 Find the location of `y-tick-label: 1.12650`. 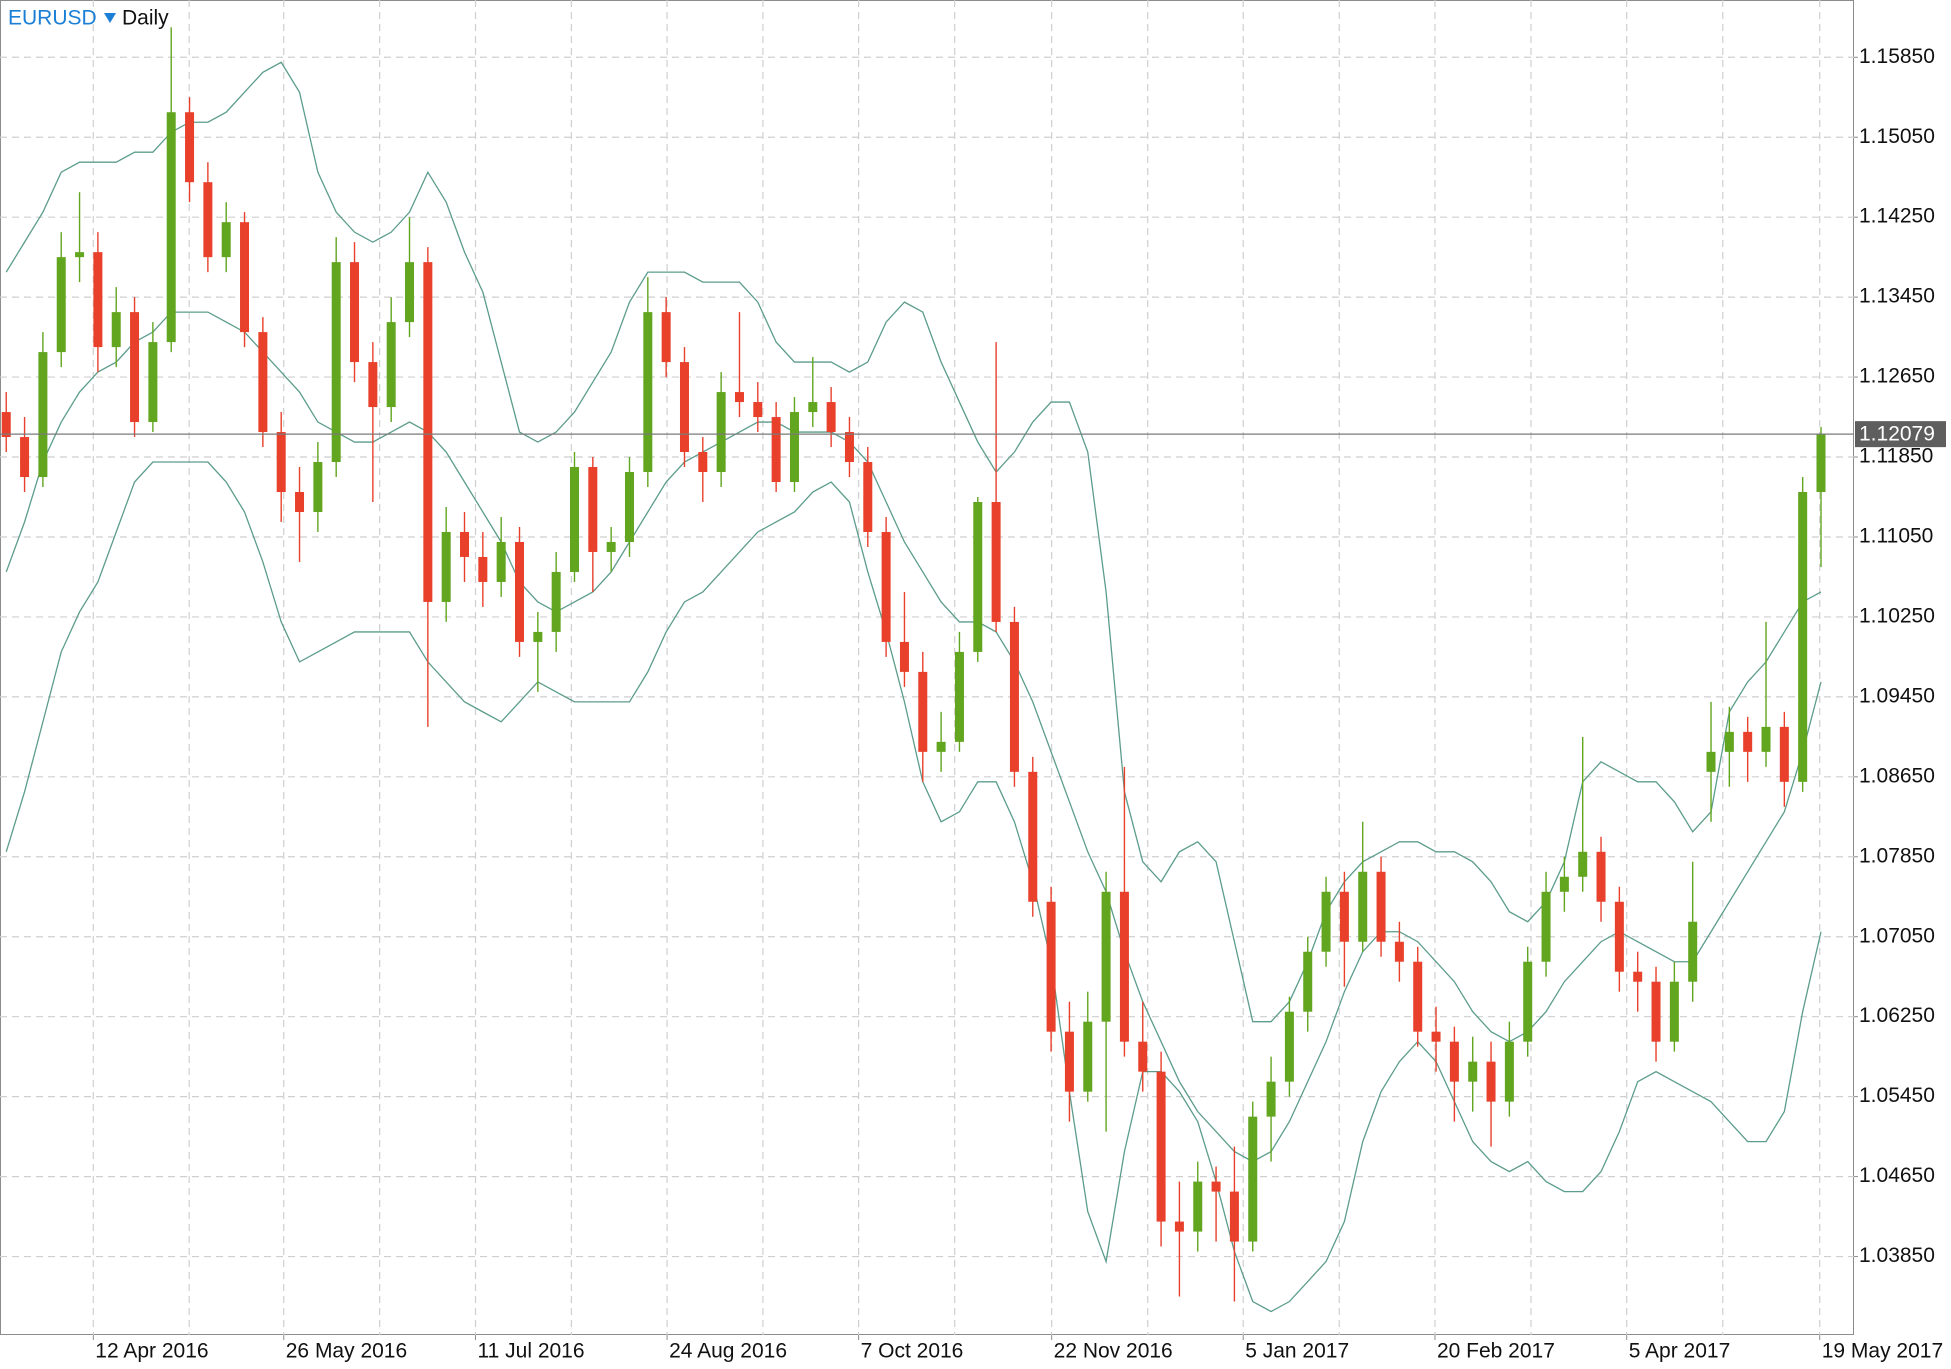

y-tick-label: 1.12650 is located at coordinates (1897, 376).